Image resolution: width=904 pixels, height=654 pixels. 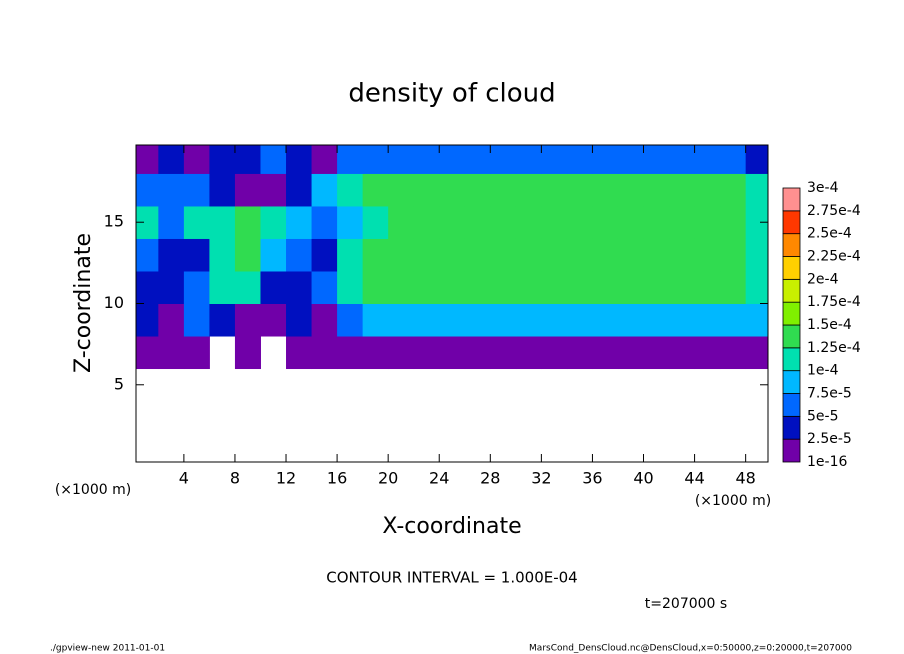 What do you see at coordinates (745, 478) in the screenshot?
I see `x-tick-label: 48` at bounding box center [745, 478].